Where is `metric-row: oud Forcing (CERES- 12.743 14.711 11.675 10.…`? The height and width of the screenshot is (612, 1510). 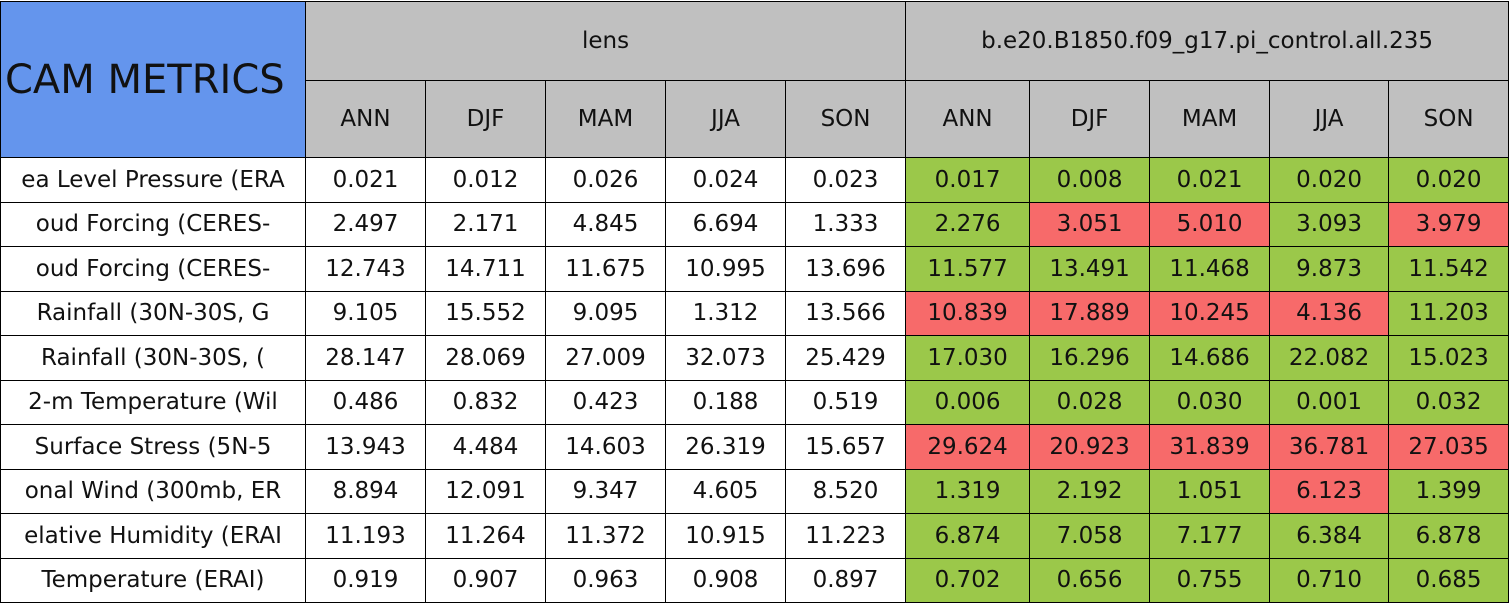
metric-row: oud Forcing (CERES- 12.743 14.711 11.675 10.… is located at coordinates (755, 269).